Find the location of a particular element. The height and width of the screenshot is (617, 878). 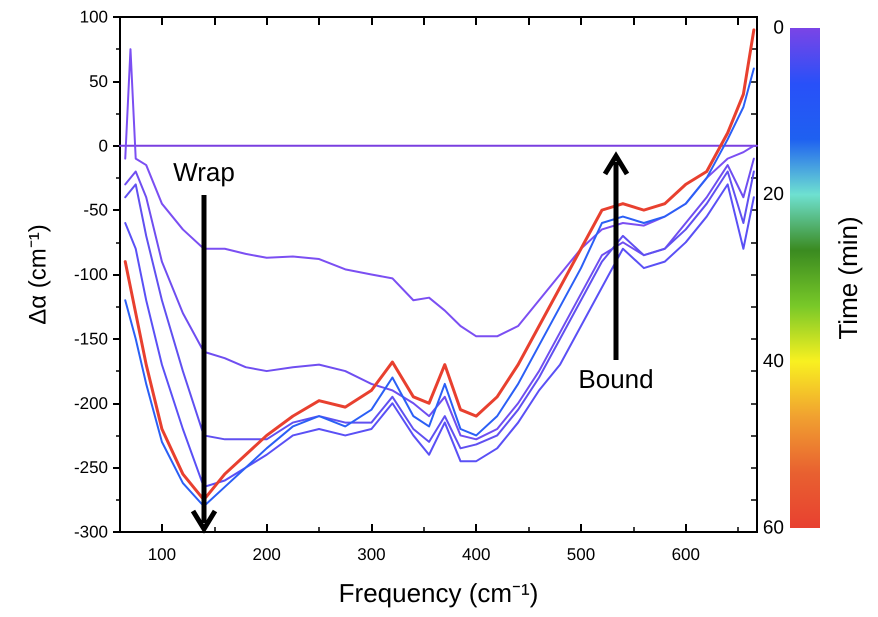

y-tick-label: 0 is located at coordinates (103, 146).